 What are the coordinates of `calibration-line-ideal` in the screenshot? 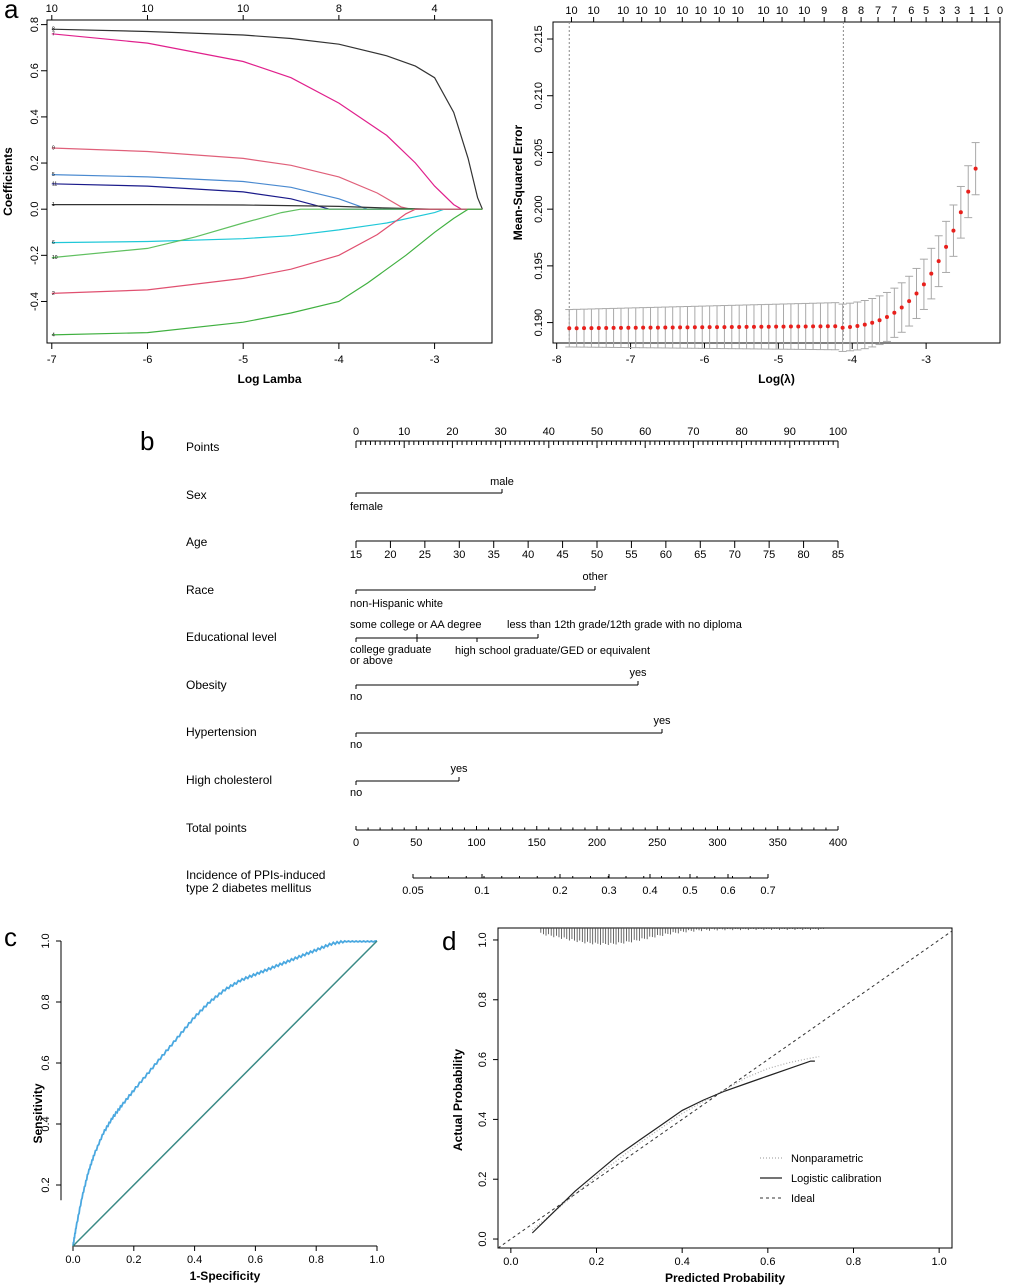 It's located at (725, 1089).